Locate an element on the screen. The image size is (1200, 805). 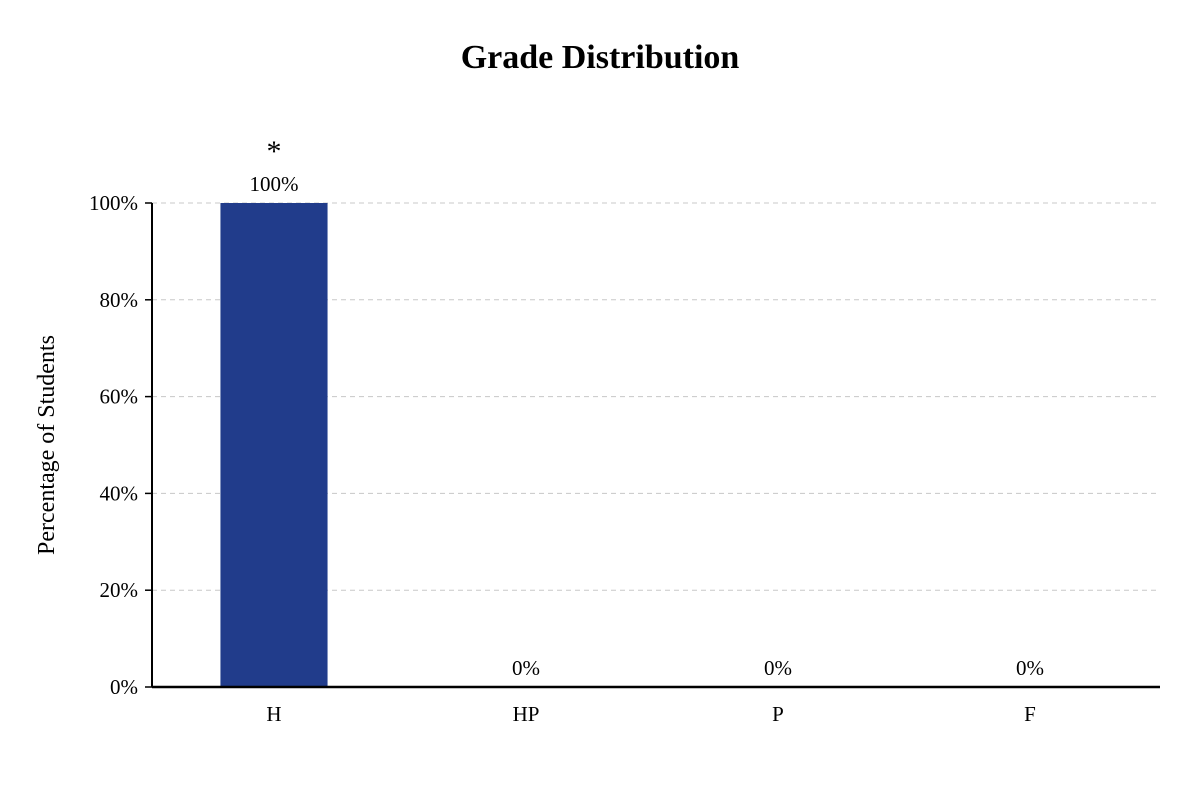
bars is located at coordinates (274, 445).